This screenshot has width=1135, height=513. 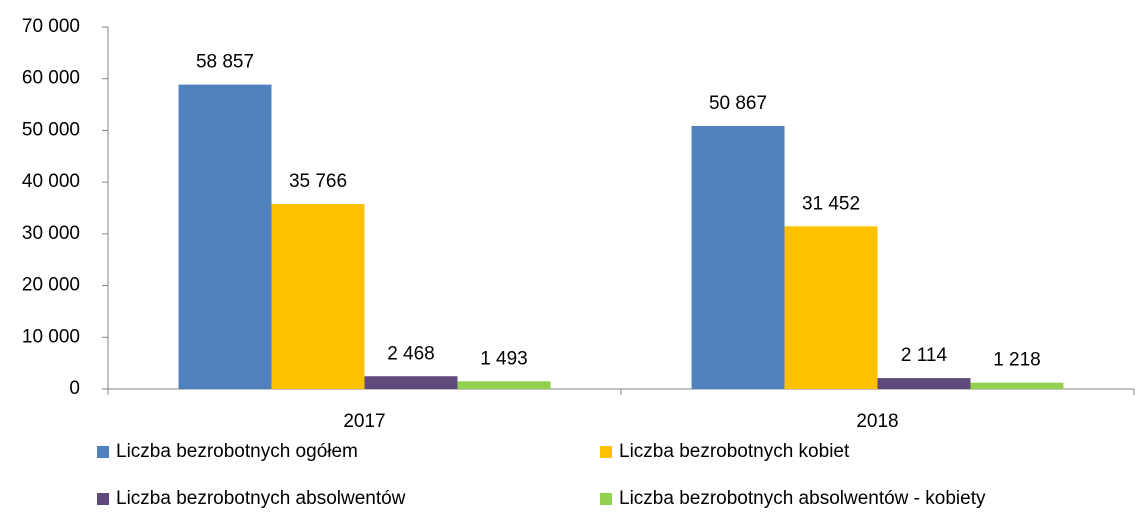 I want to click on y-tick-label: 0, so click(x=74, y=388).